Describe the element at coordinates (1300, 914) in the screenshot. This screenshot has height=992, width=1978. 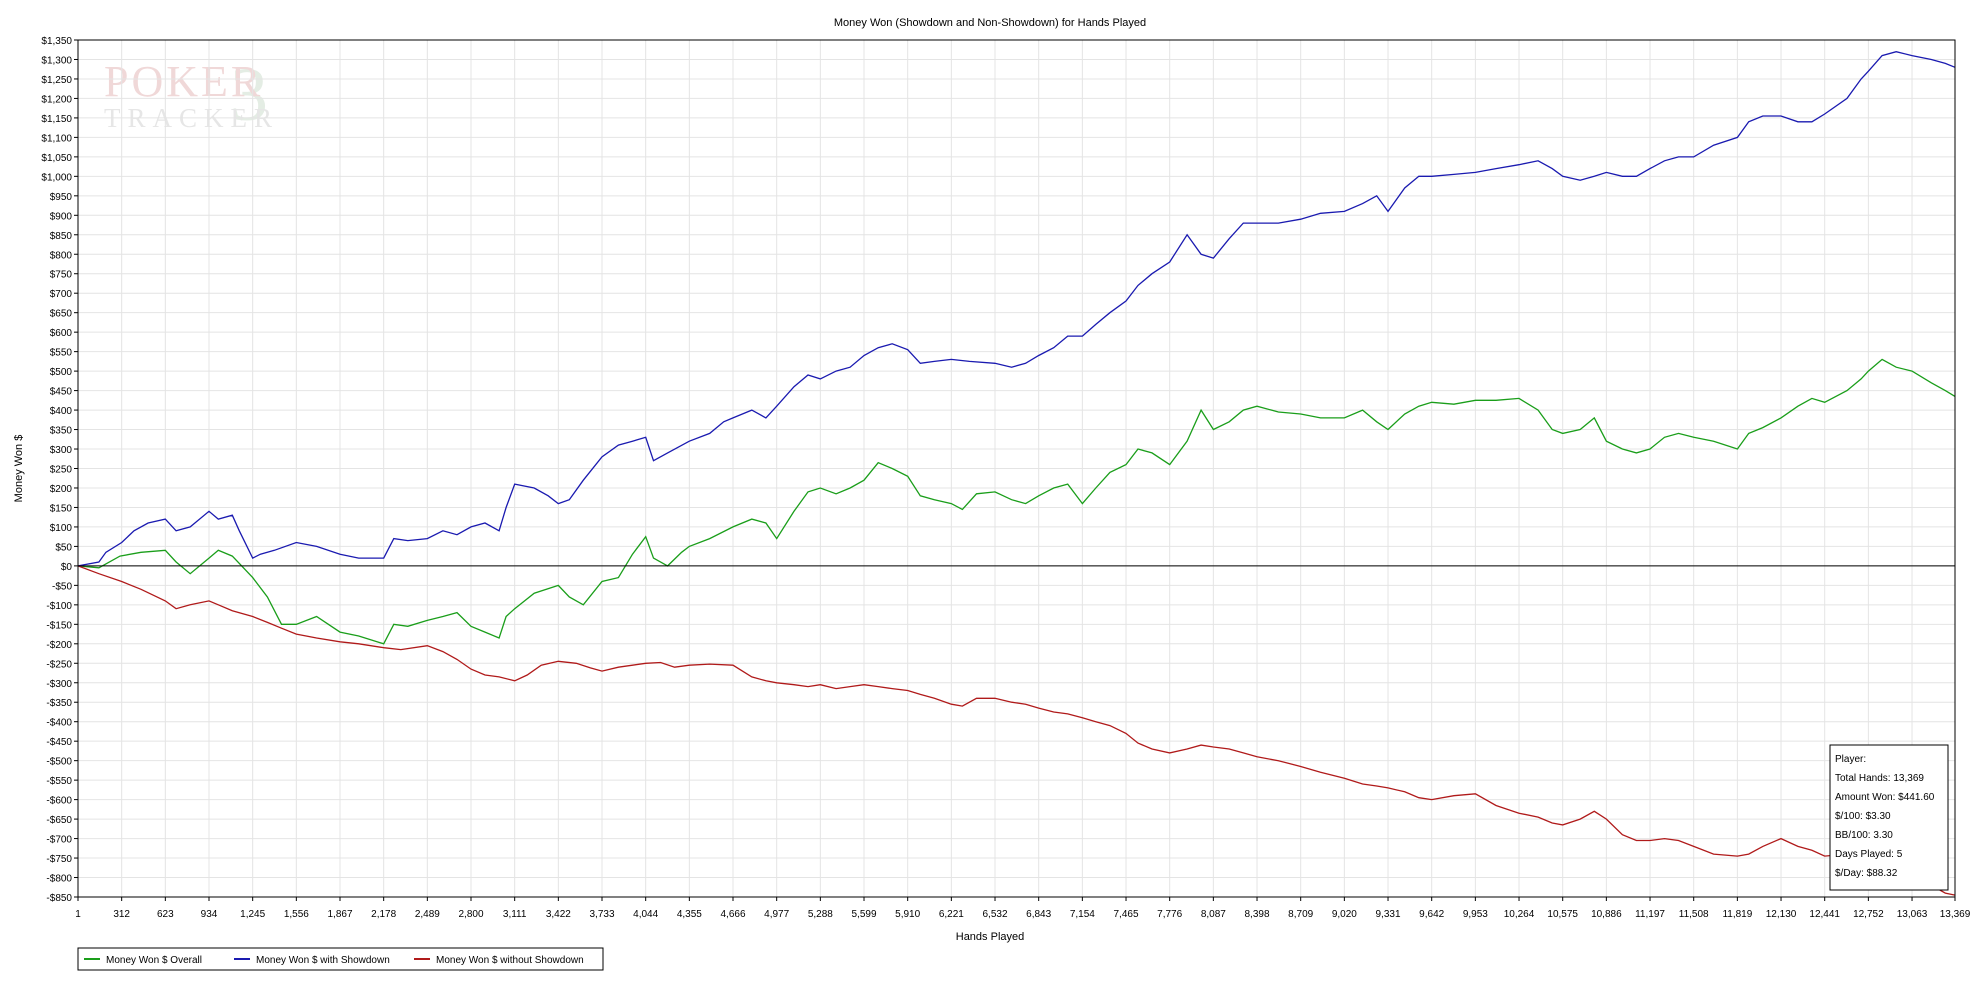
I see `x-tick-label: 8,709` at that location.